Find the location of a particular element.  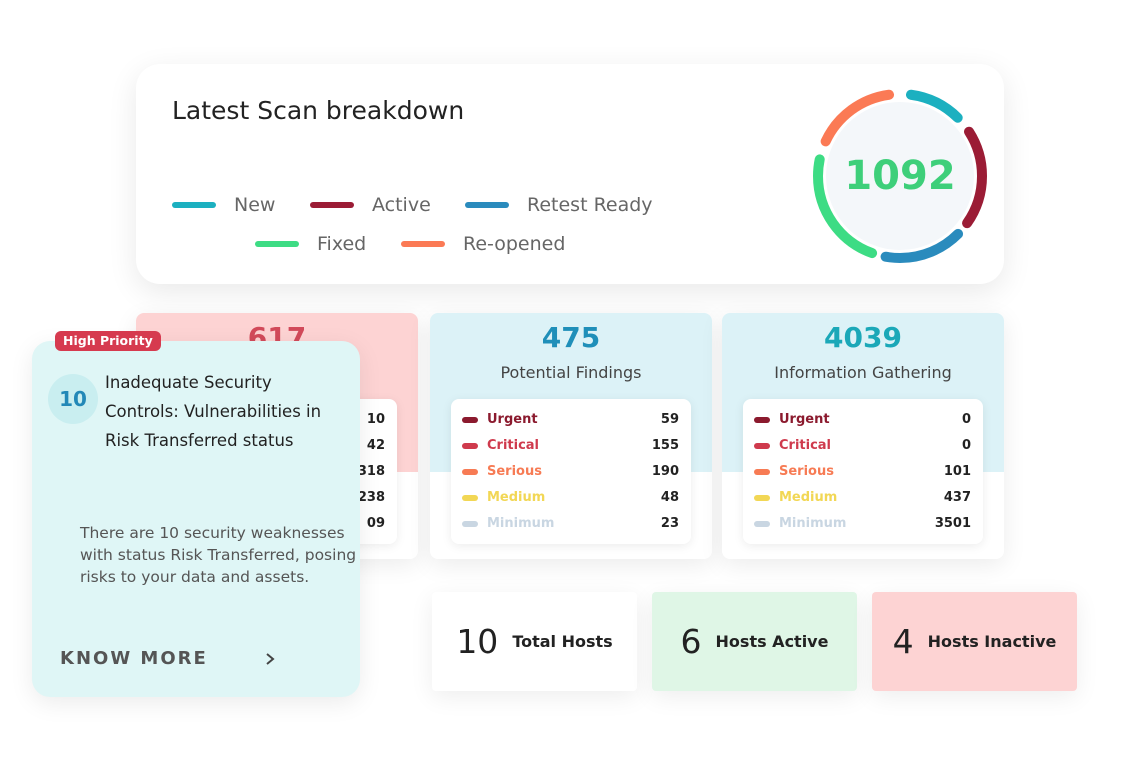

host-tile: 6 Hosts Active is located at coordinates (754, 641).